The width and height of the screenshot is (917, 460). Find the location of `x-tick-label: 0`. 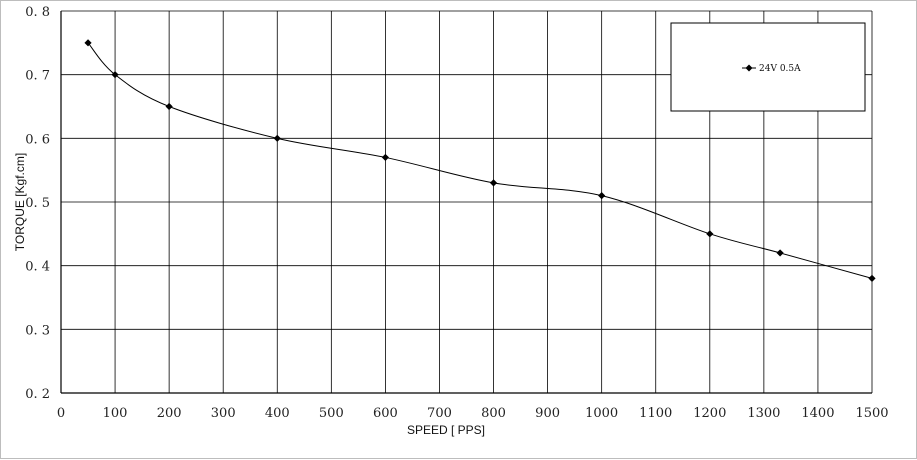

x-tick-label: 0 is located at coordinates (61, 413).